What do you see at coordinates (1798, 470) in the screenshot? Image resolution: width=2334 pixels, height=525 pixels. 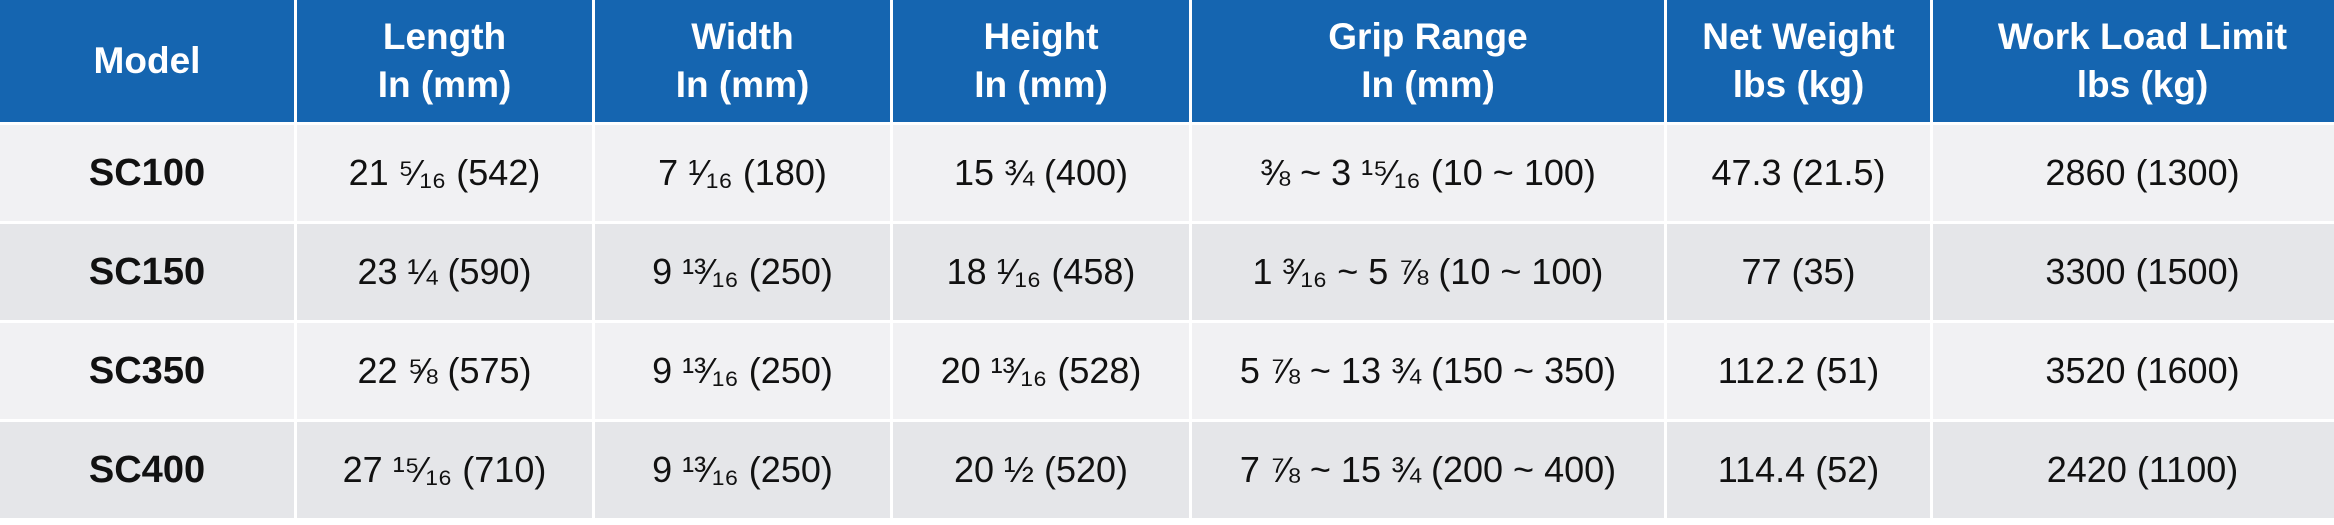 I see `data-cell: 114.4 (52)` at bounding box center [1798, 470].